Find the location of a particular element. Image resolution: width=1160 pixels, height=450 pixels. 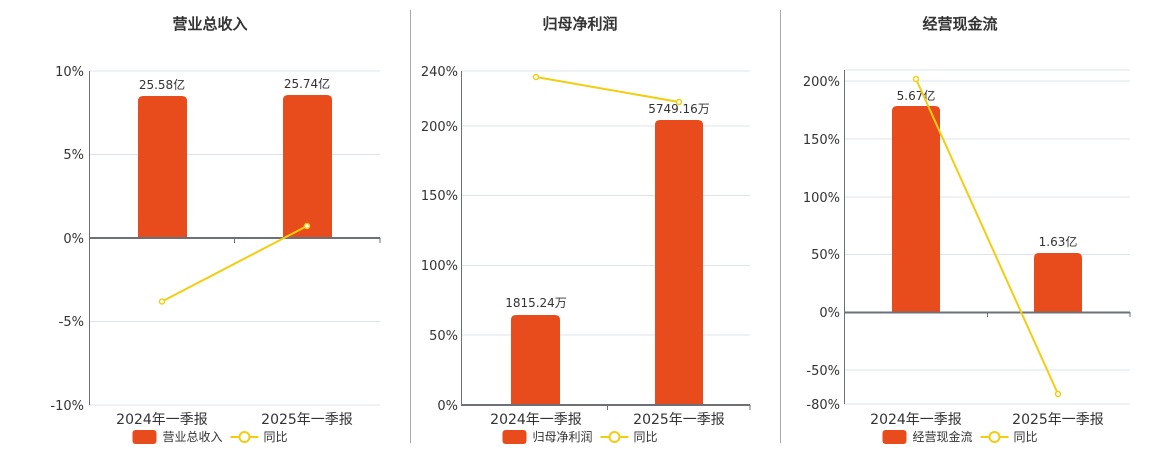

y-tick-label: 240% is located at coordinates (439, 72).